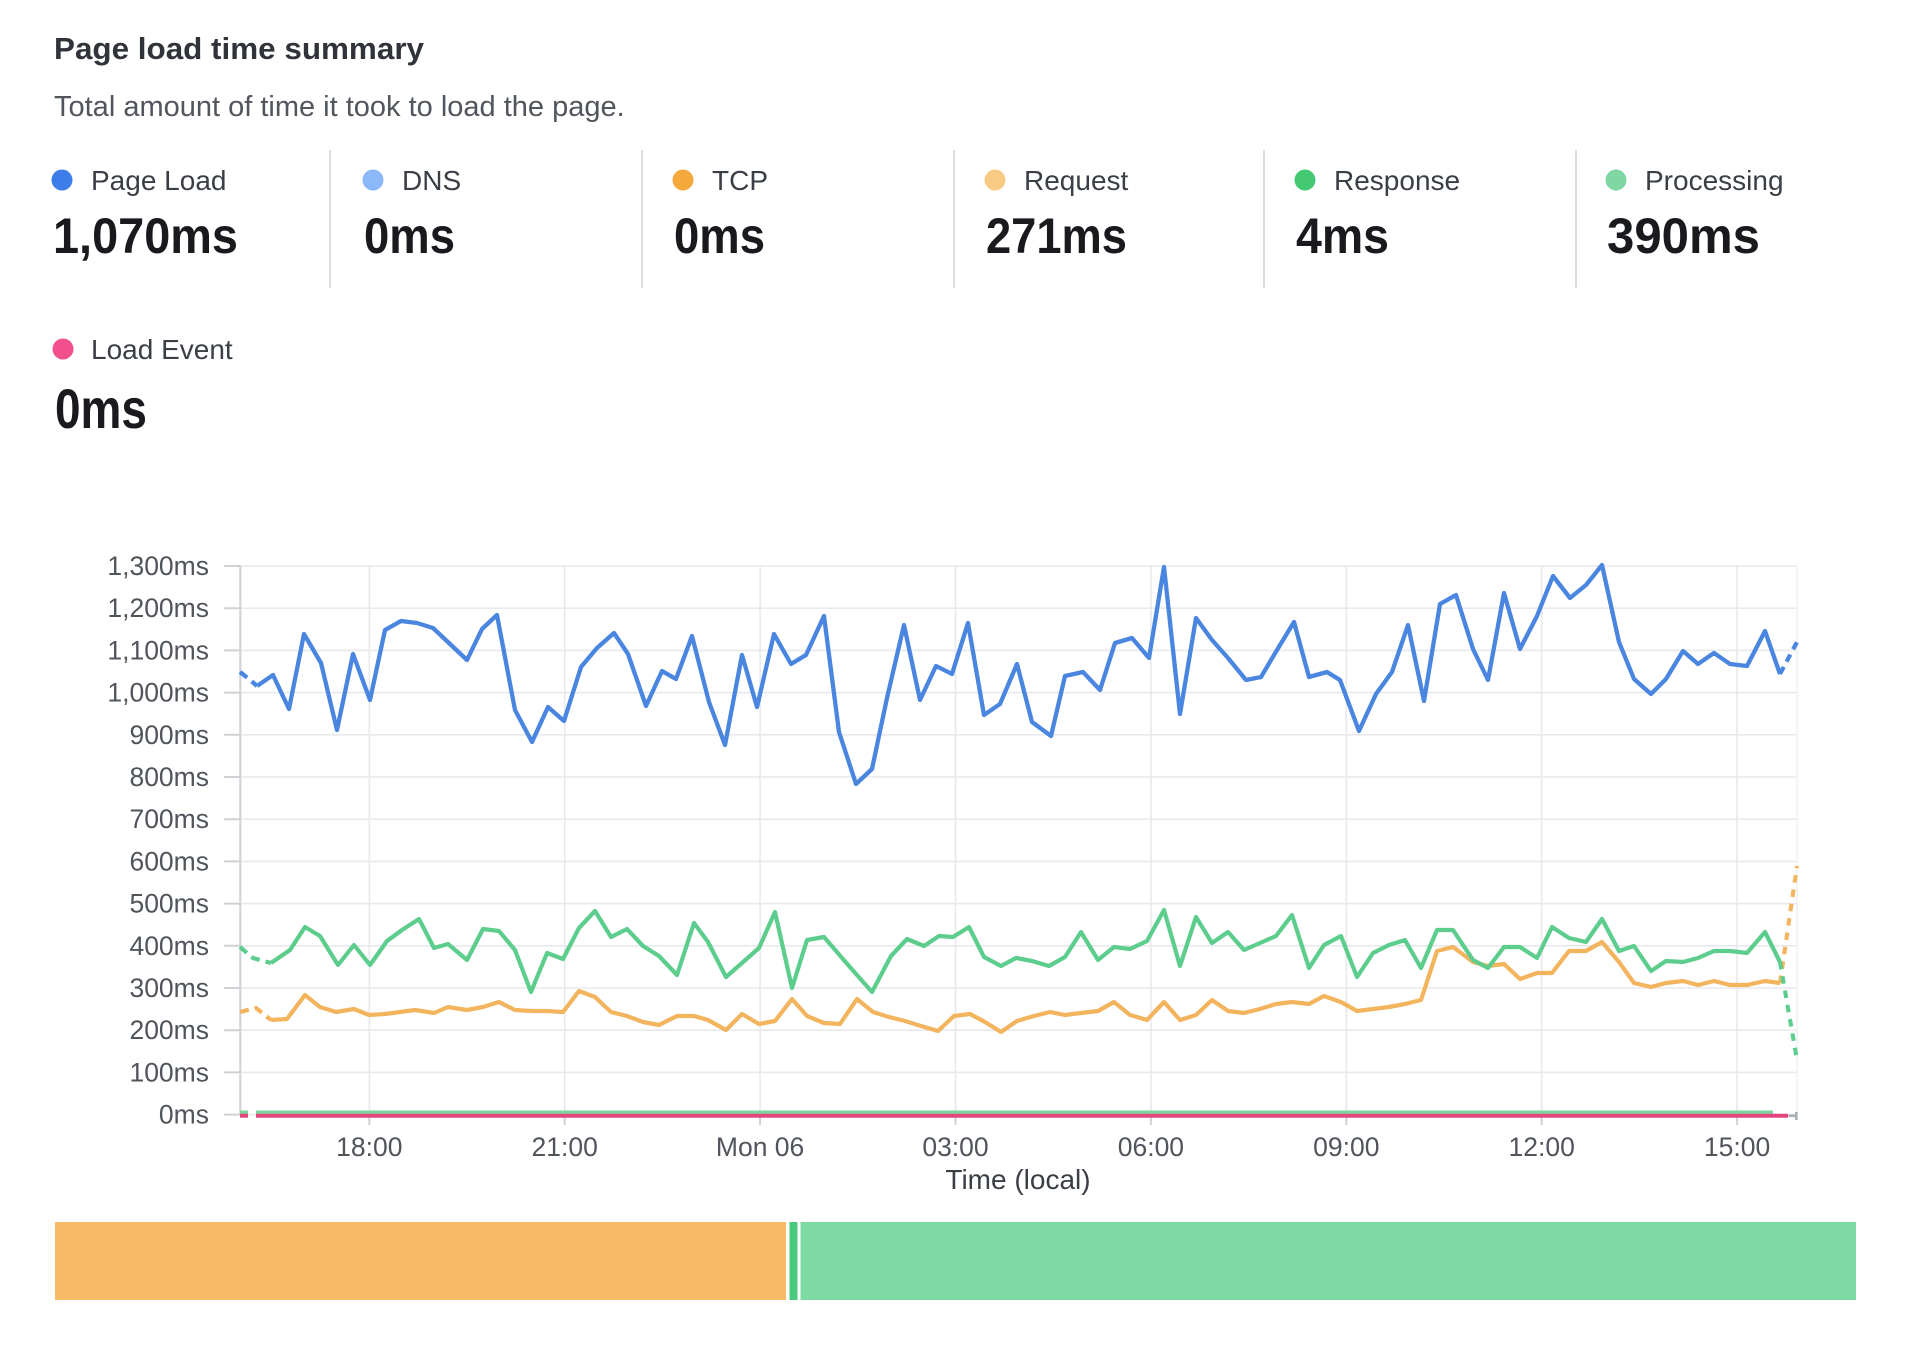  Describe the element at coordinates (1397, 180) in the screenshot. I see `svg-text: Response` at that location.